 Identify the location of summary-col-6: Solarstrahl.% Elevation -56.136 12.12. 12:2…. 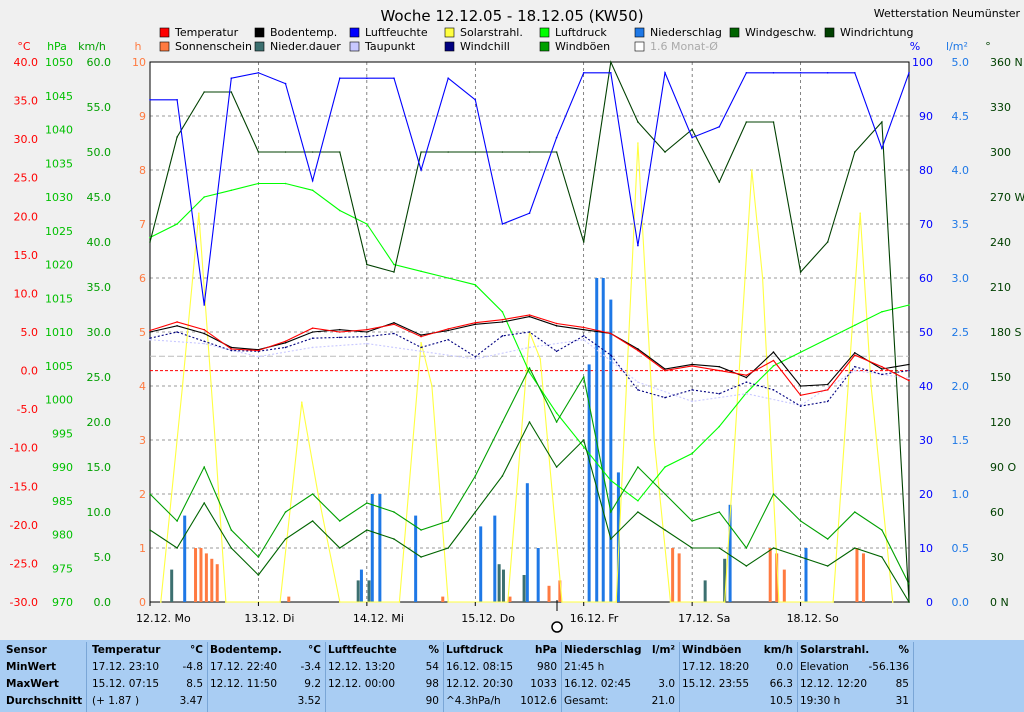
(856, 677).